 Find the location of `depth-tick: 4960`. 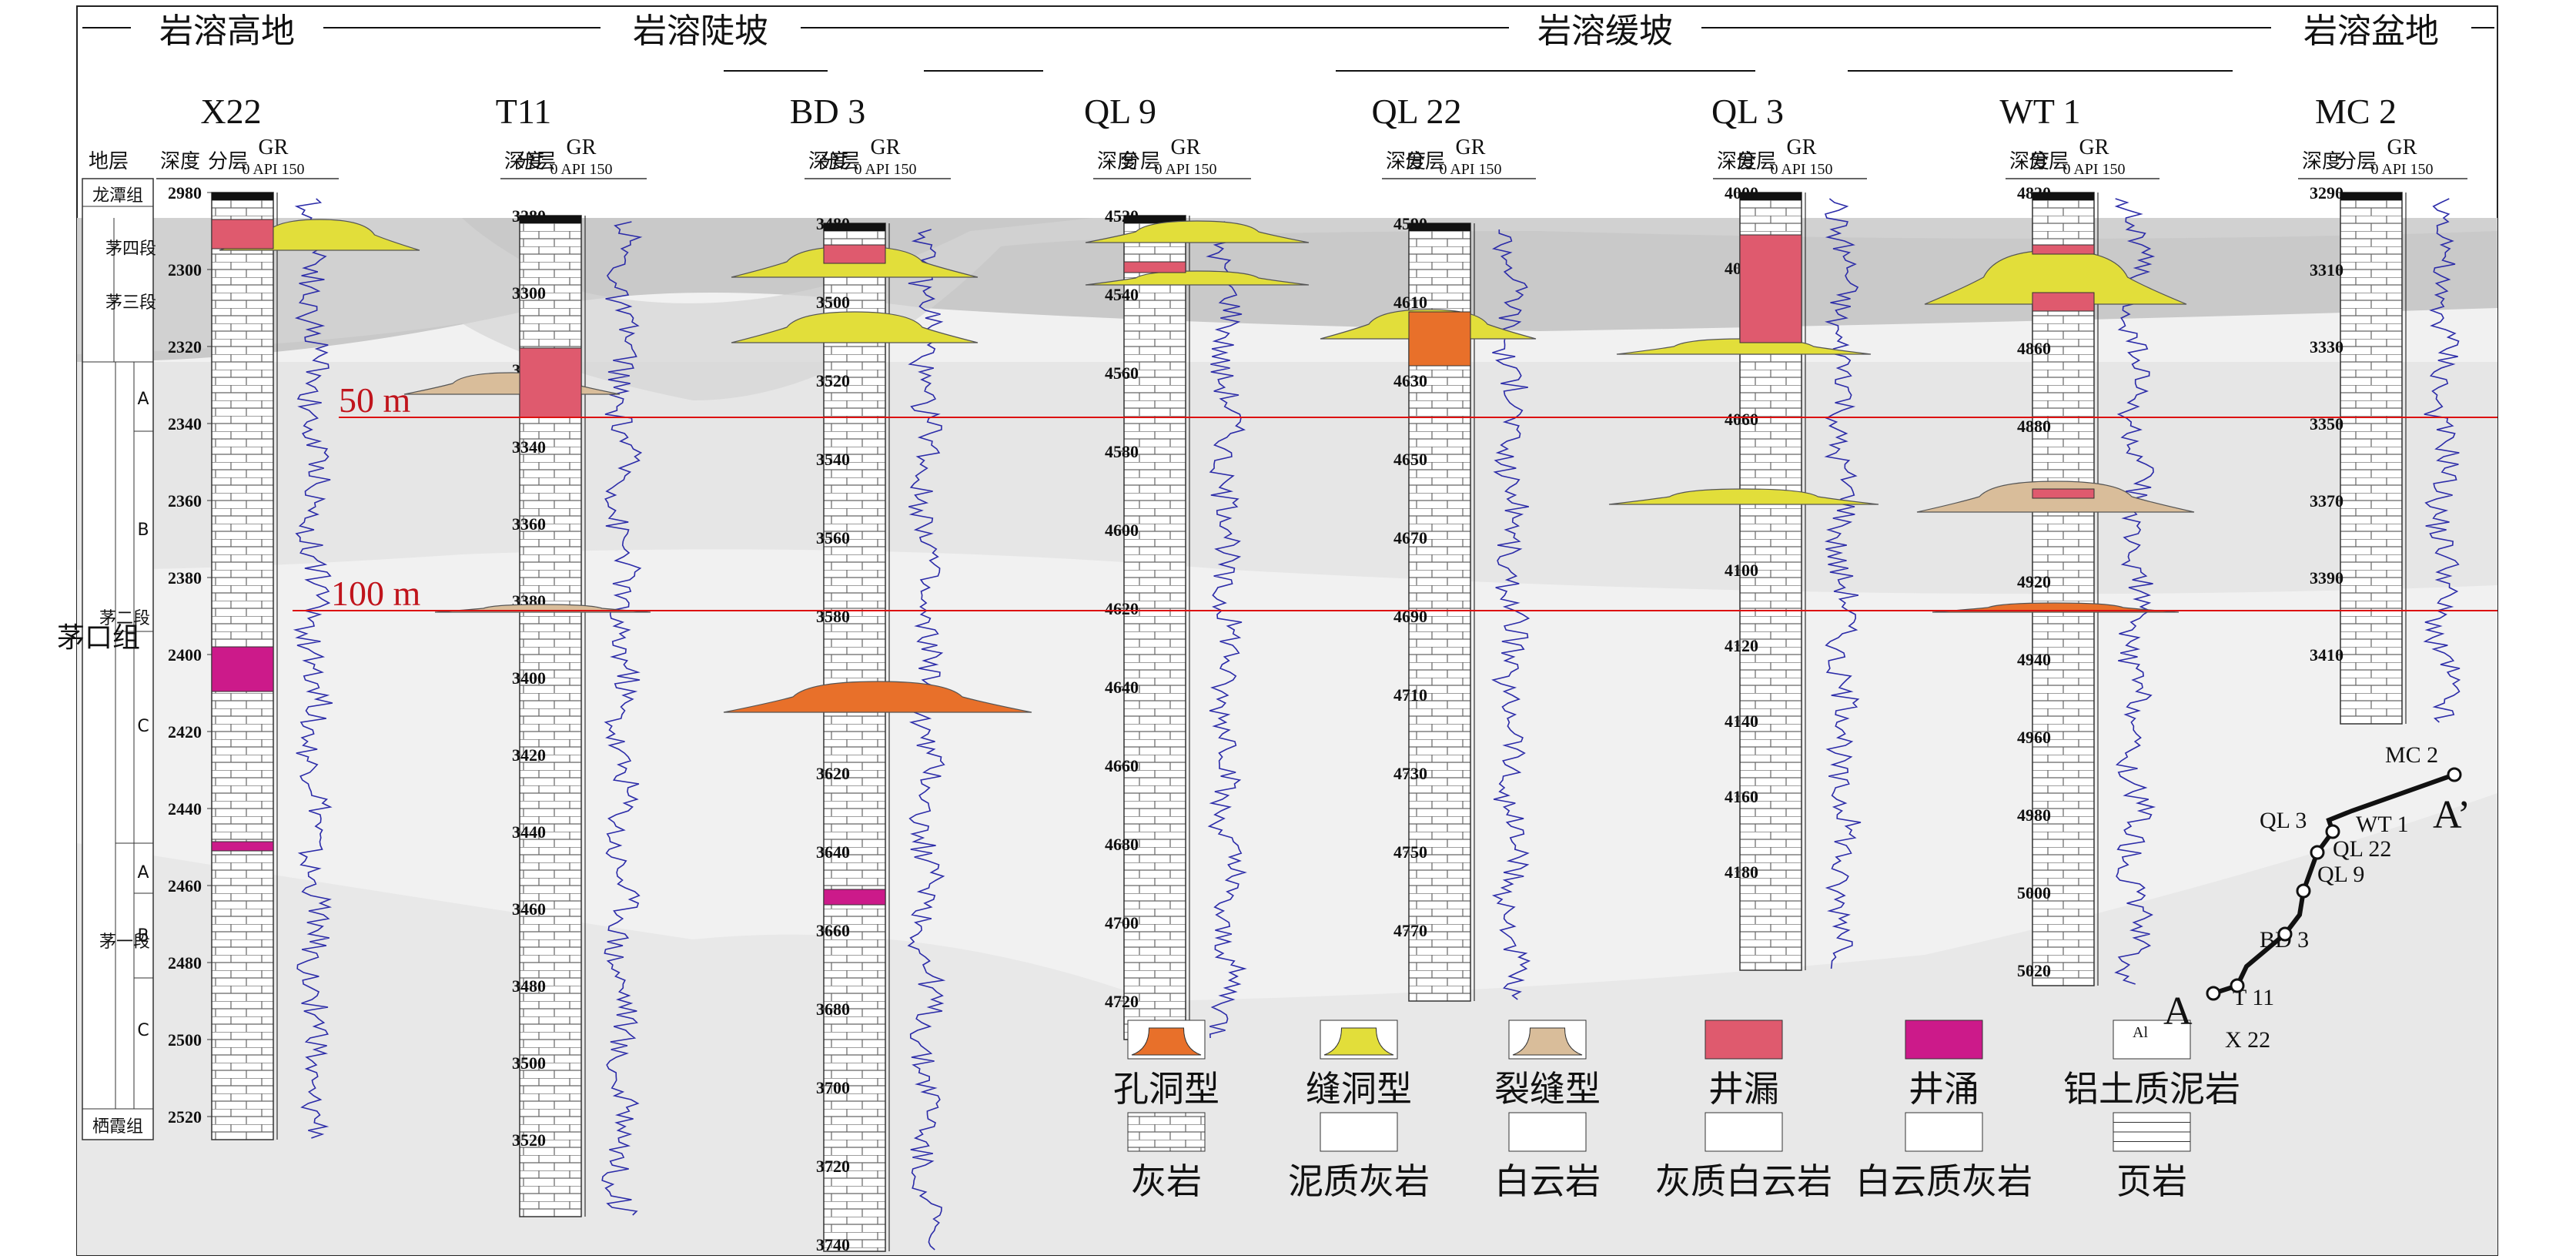

depth-tick: 4960 is located at coordinates (2034, 737).